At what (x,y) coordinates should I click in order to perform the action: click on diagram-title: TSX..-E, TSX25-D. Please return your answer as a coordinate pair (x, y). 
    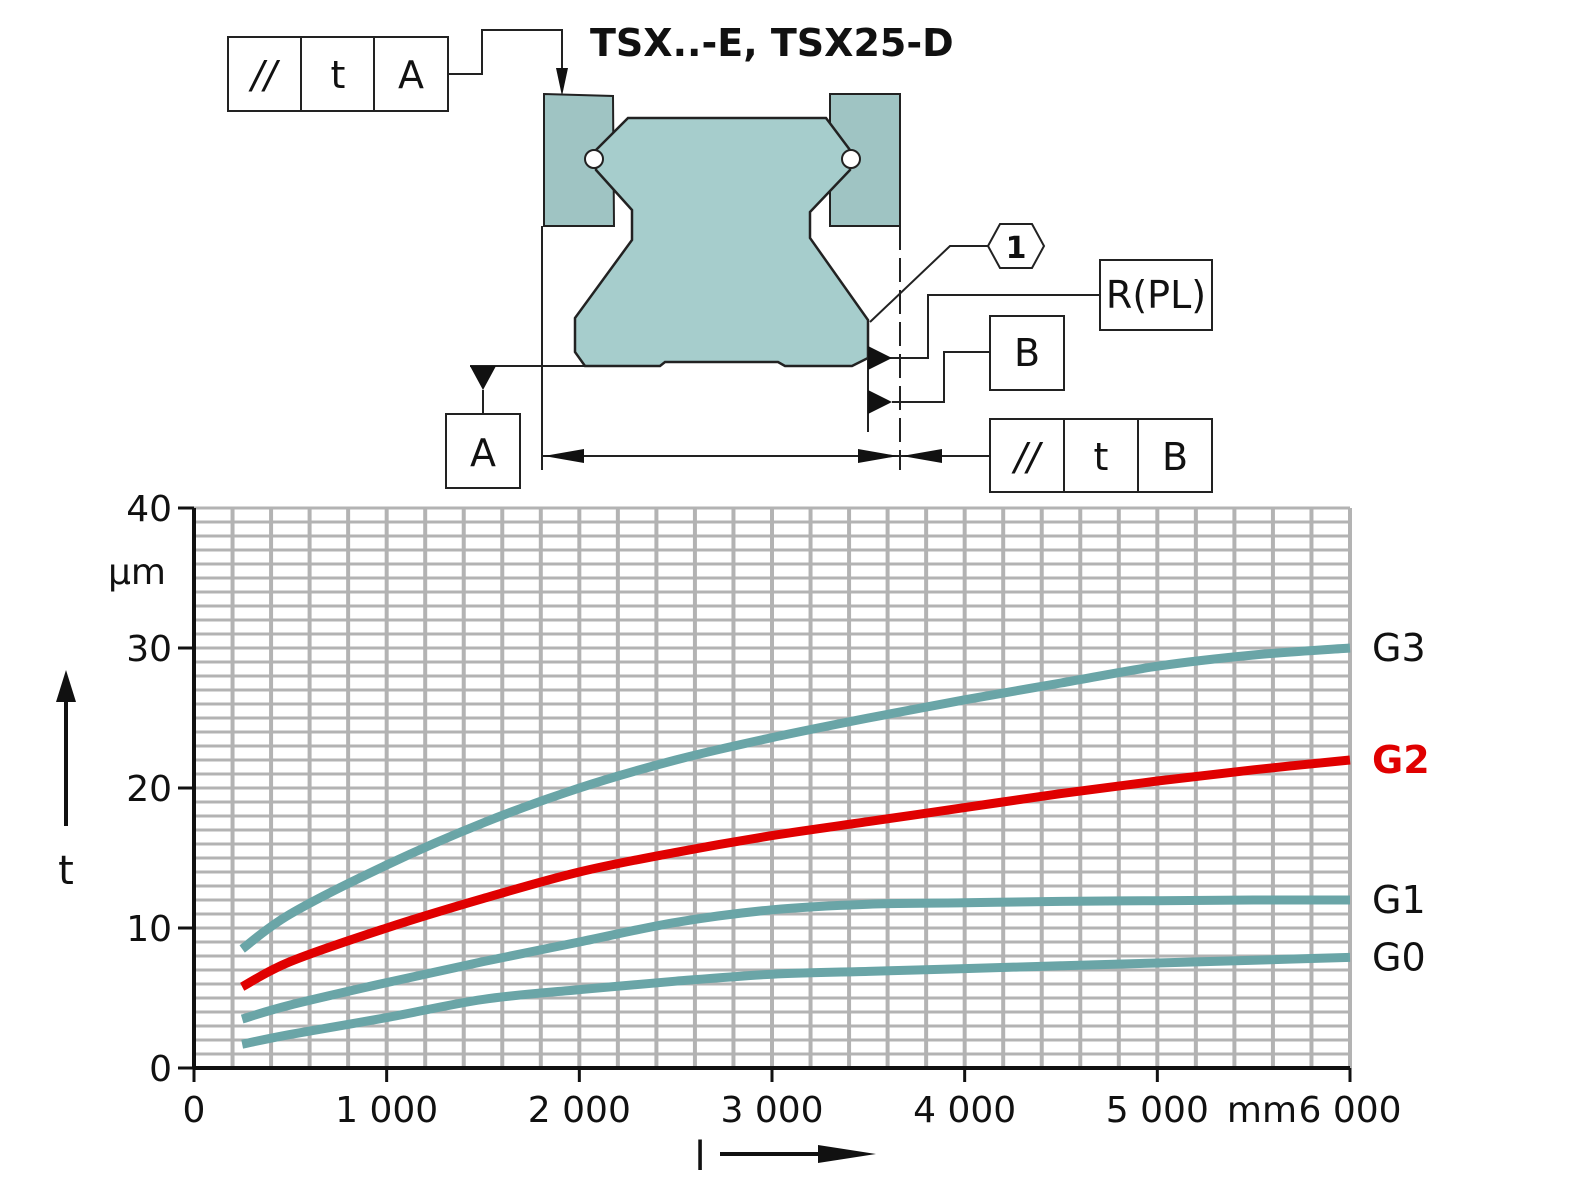
    Looking at the image, I should click on (772, 43).